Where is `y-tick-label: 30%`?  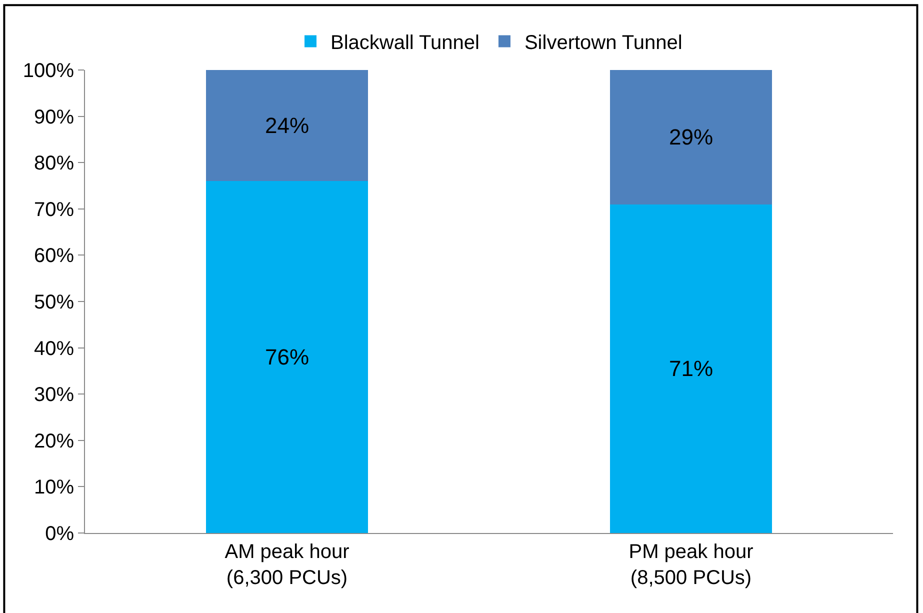
y-tick-label: 30% is located at coordinates (54, 395).